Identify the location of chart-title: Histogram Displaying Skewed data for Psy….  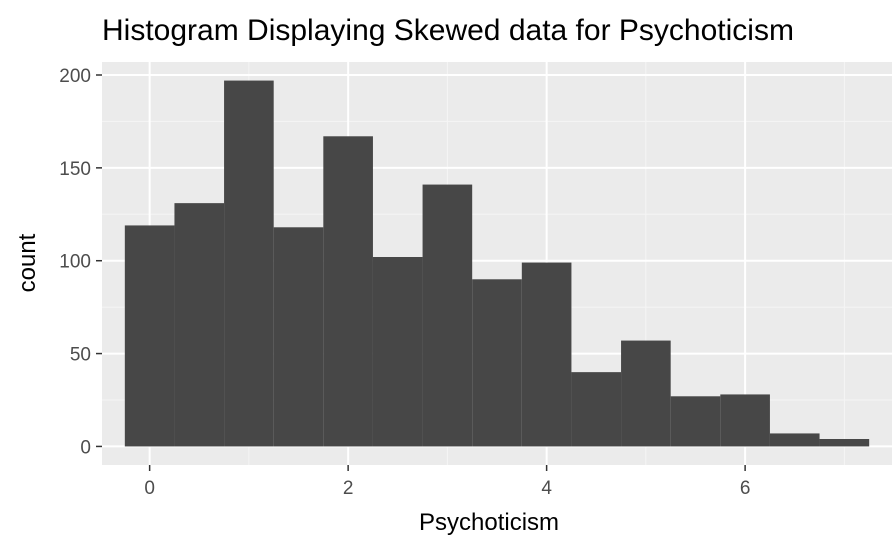
(448, 30).